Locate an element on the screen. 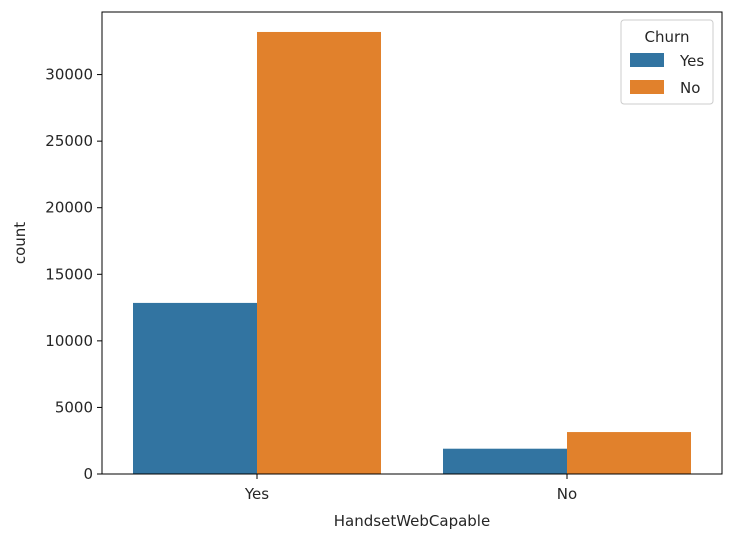  legend-swatch-yes is located at coordinates (647, 60).